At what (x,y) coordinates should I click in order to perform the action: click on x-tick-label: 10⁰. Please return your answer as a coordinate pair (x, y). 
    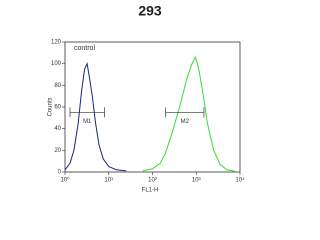
    Looking at the image, I should click on (65, 180).